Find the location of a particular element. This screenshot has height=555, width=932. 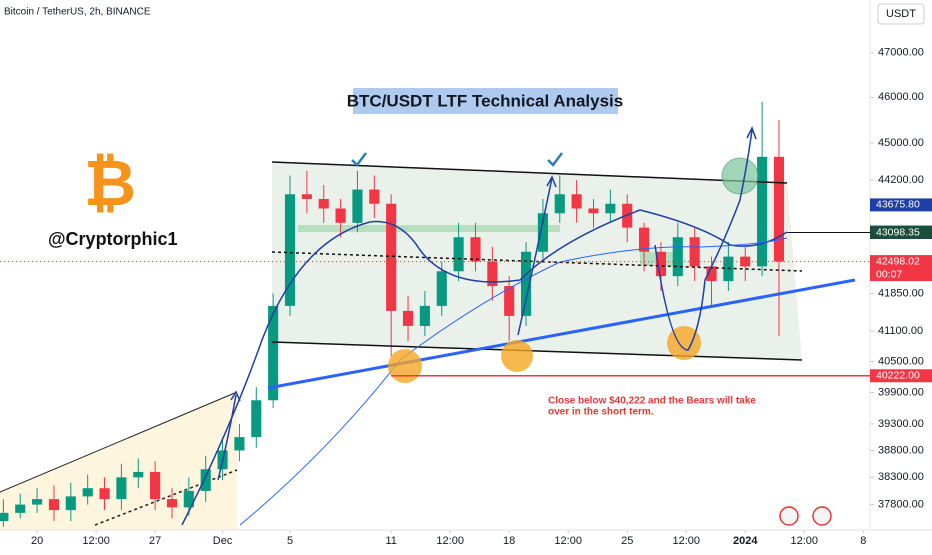

channel-bottom is located at coordinates (537, 351).